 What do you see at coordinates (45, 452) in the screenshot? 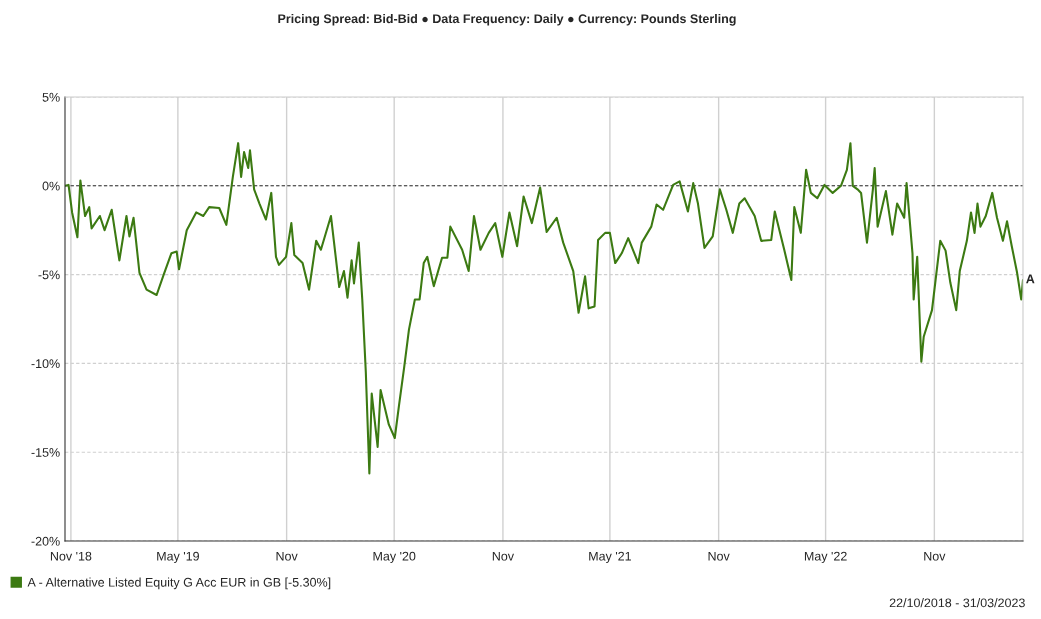
I see `y-tick-label: -15%` at bounding box center [45, 452].